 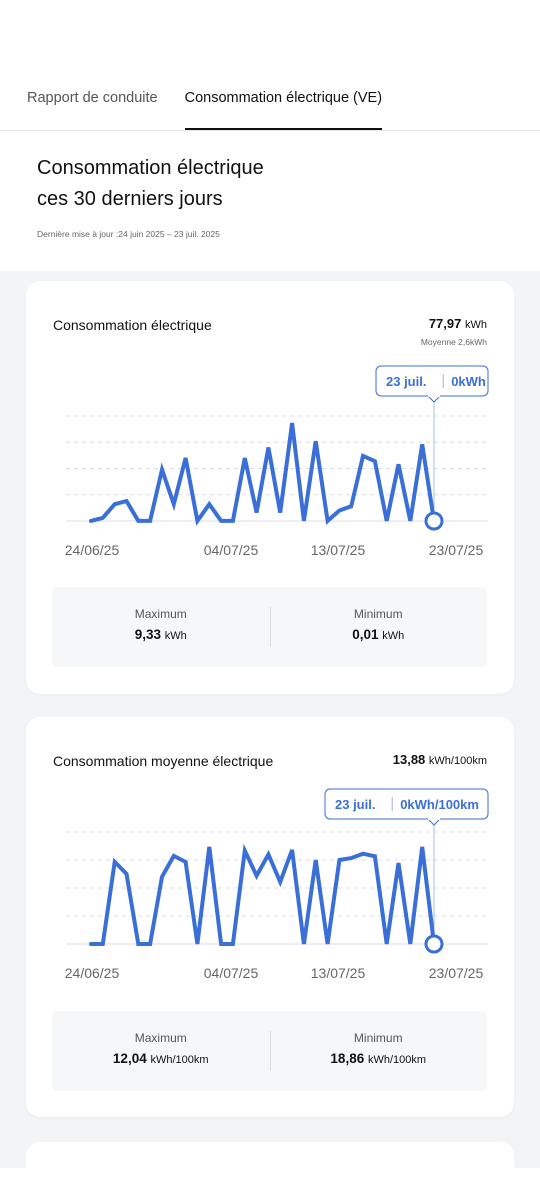 I want to click on min-value: 18,86, so click(x=347, y=1058).